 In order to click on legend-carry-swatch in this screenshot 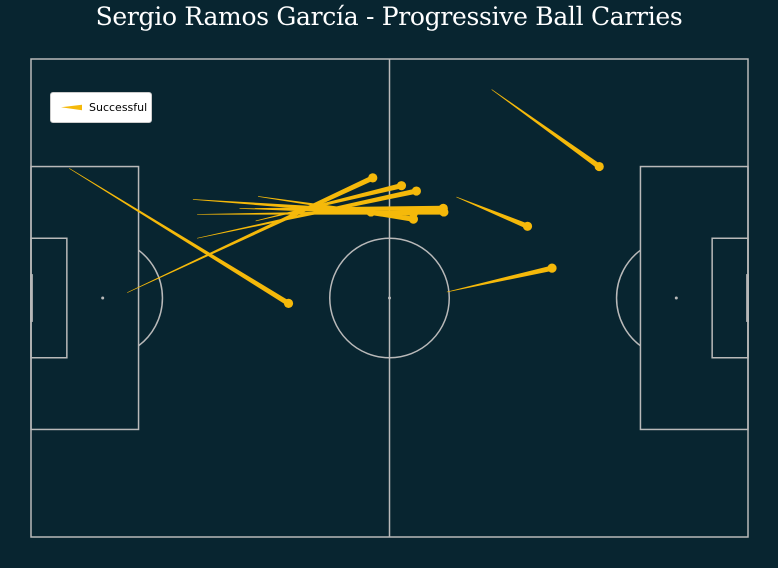, I will do `click(71, 107)`.